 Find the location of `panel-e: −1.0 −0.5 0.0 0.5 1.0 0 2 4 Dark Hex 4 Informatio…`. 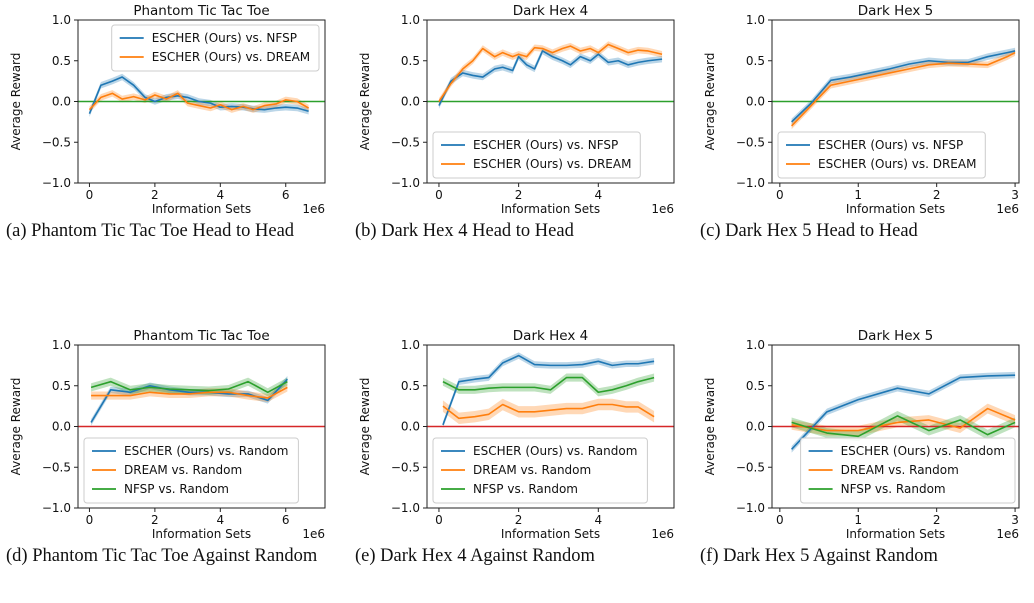

panel-e: −1.0 −0.5 0.0 0.5 1.0 0 2 4 Dark Hex 4 Informatio… is located at coordinates (519, 445).